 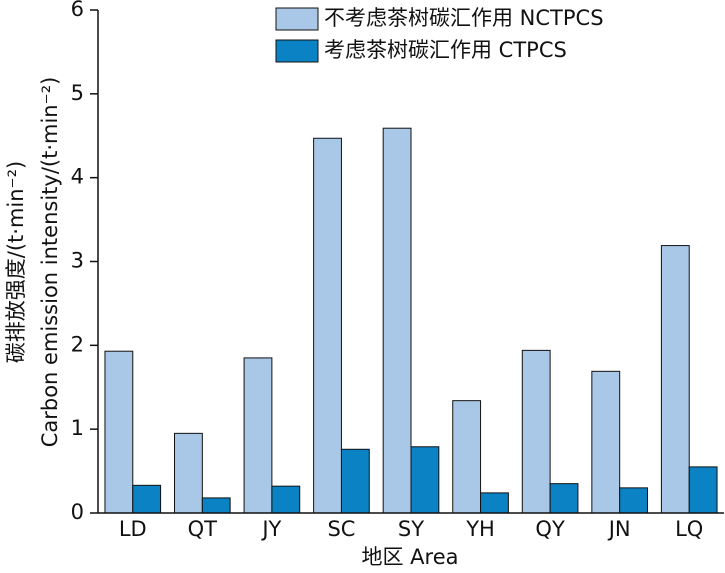 I want to click on y-axis-label: Carbon emission intensity/(t·min⁻²), so click(x=50, y=262).